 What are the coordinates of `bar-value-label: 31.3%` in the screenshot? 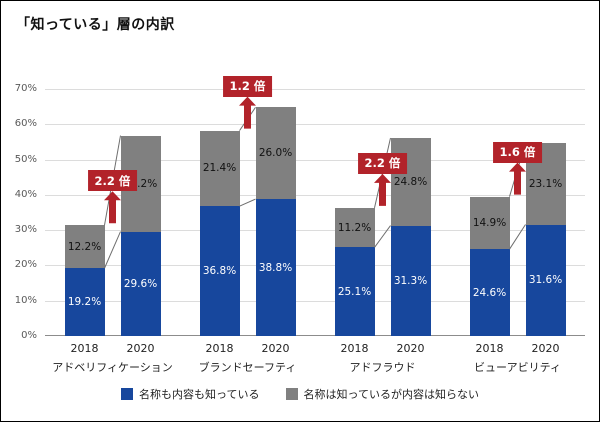 It's located at (410, 280).